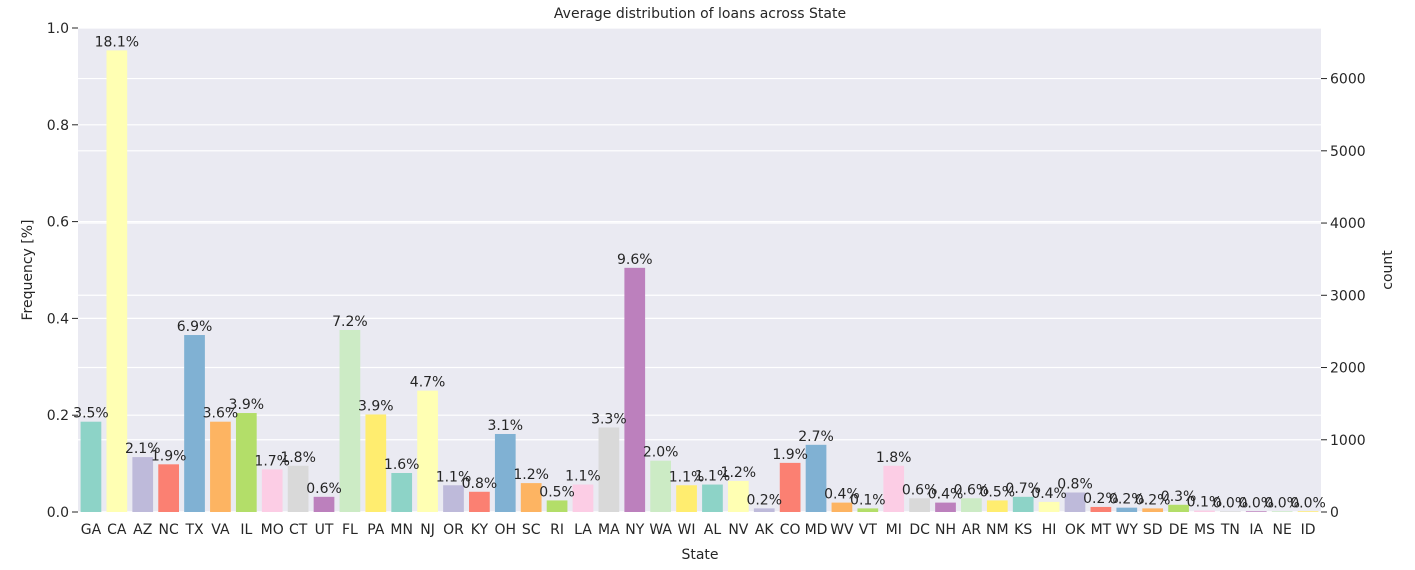  What do you see at coordinates (91, 466) in the screenshot?
I see `bar-ga` at bounding box center [91, 466].